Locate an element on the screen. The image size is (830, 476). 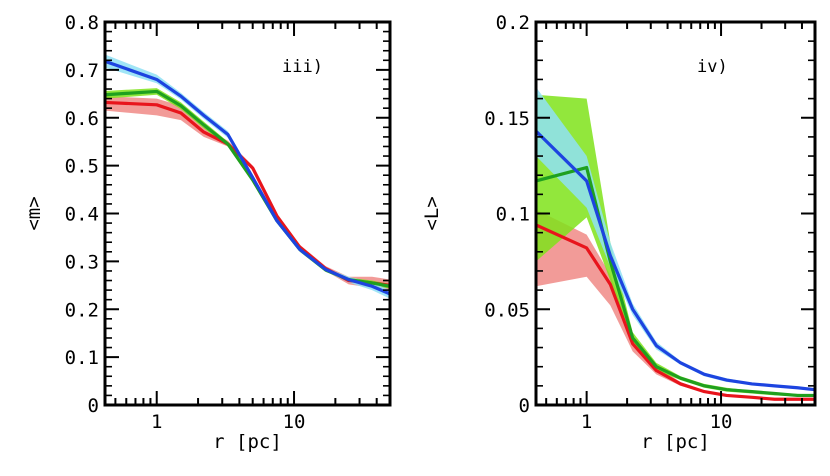
line-green is located at coordinates (247, 188).